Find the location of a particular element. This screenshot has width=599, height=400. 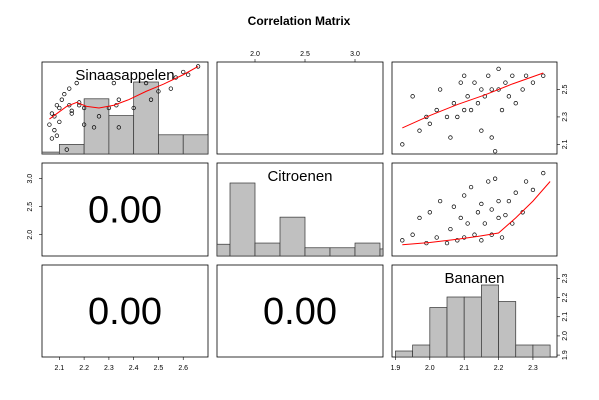

x-bananen-tick-label: 2.2 is located at coordinates (499, 368).